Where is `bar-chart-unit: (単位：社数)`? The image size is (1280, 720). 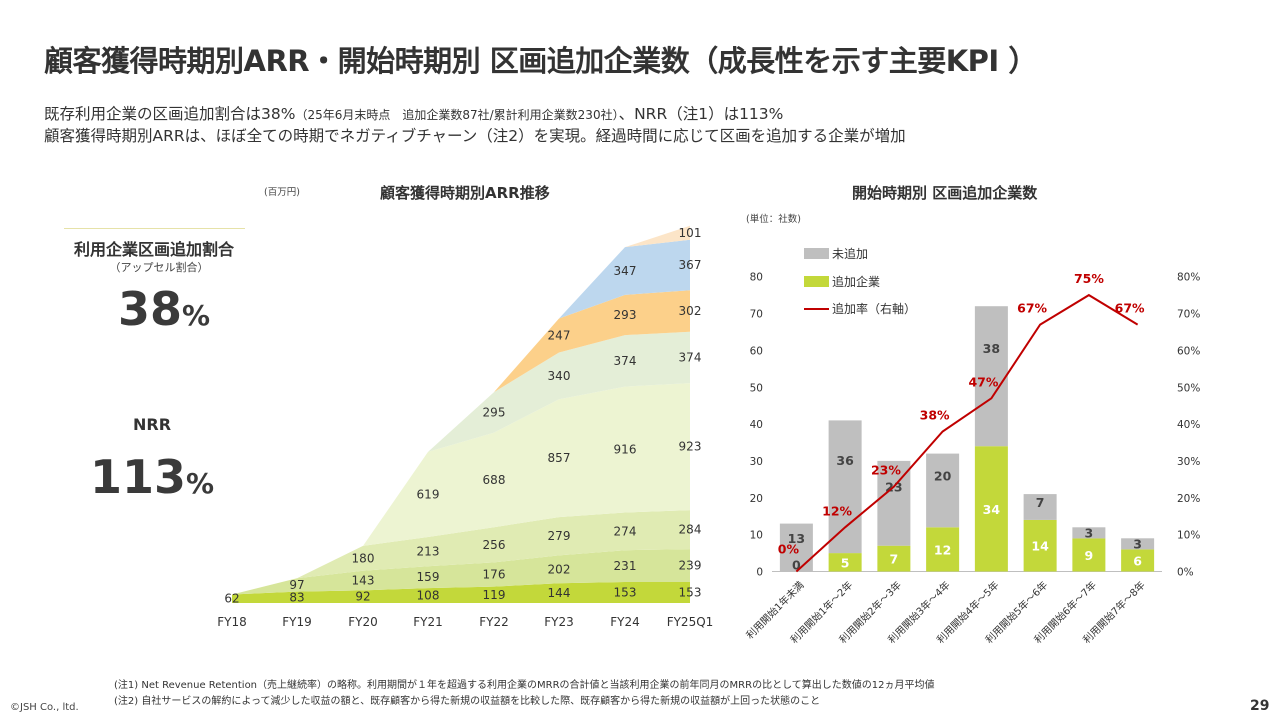
bar-chart-unit: (単位：社数) is located at coordinates (773, 219).